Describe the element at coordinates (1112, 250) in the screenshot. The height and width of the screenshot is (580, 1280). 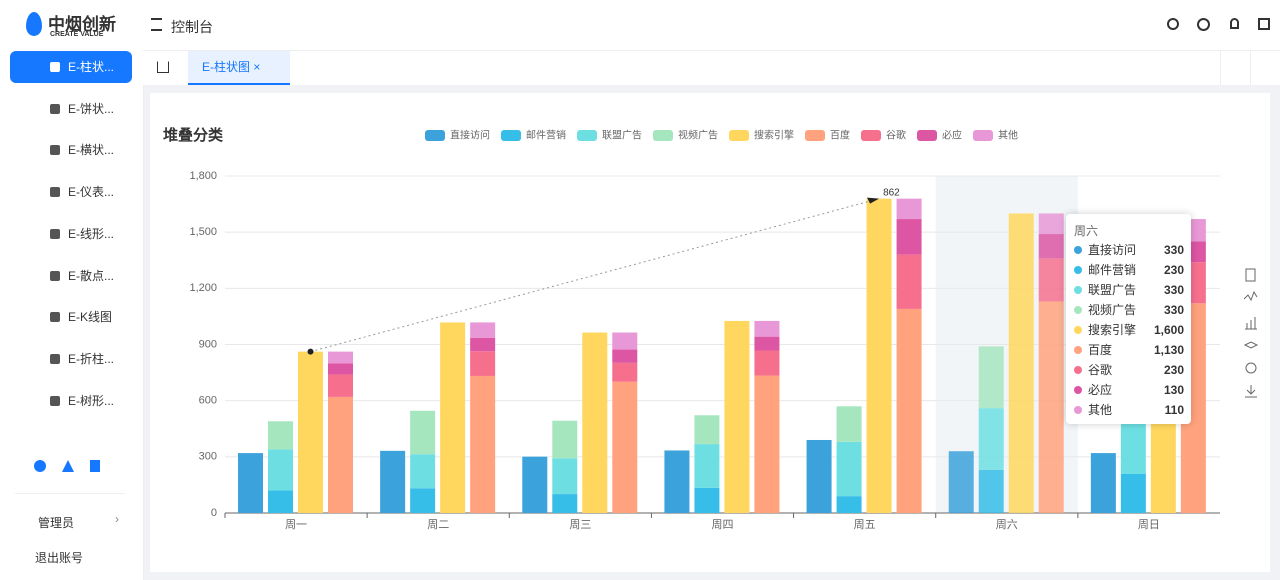
I see `tooltip-name: 直接访问` at that location.